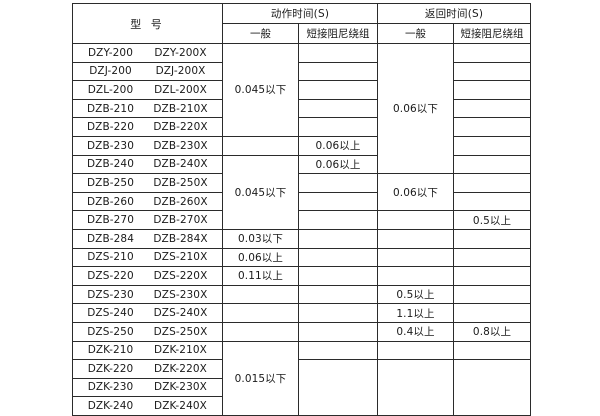 The width and height of the screenshot is (600, 416). What do you see at coordinates (260, 257) in the screenshot?
I see `operate-general-value: 0.06以上` at bounding box center [260, 257].